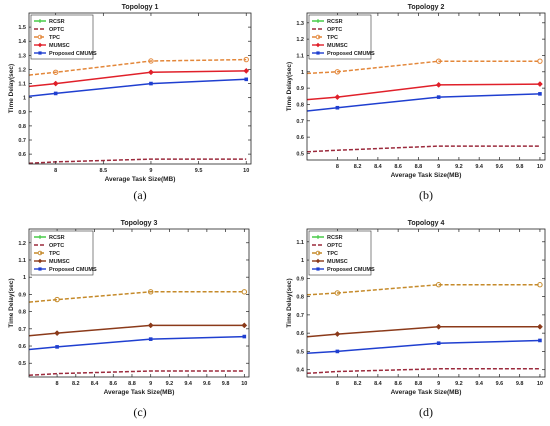  I want to click on x-tick-label: 9, so click(150, 171).